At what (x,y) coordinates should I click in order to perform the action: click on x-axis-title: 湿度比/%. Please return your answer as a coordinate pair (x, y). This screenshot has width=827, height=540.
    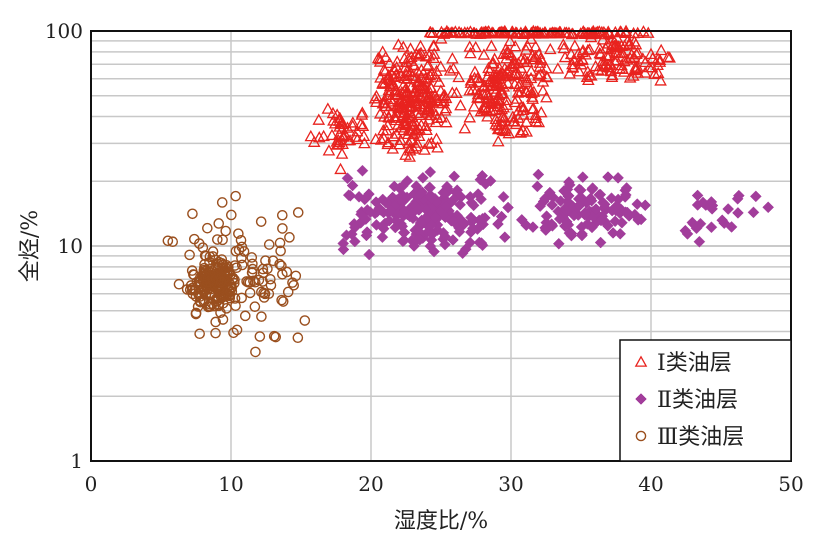
    Looking at the image, I should click on (441, 521).